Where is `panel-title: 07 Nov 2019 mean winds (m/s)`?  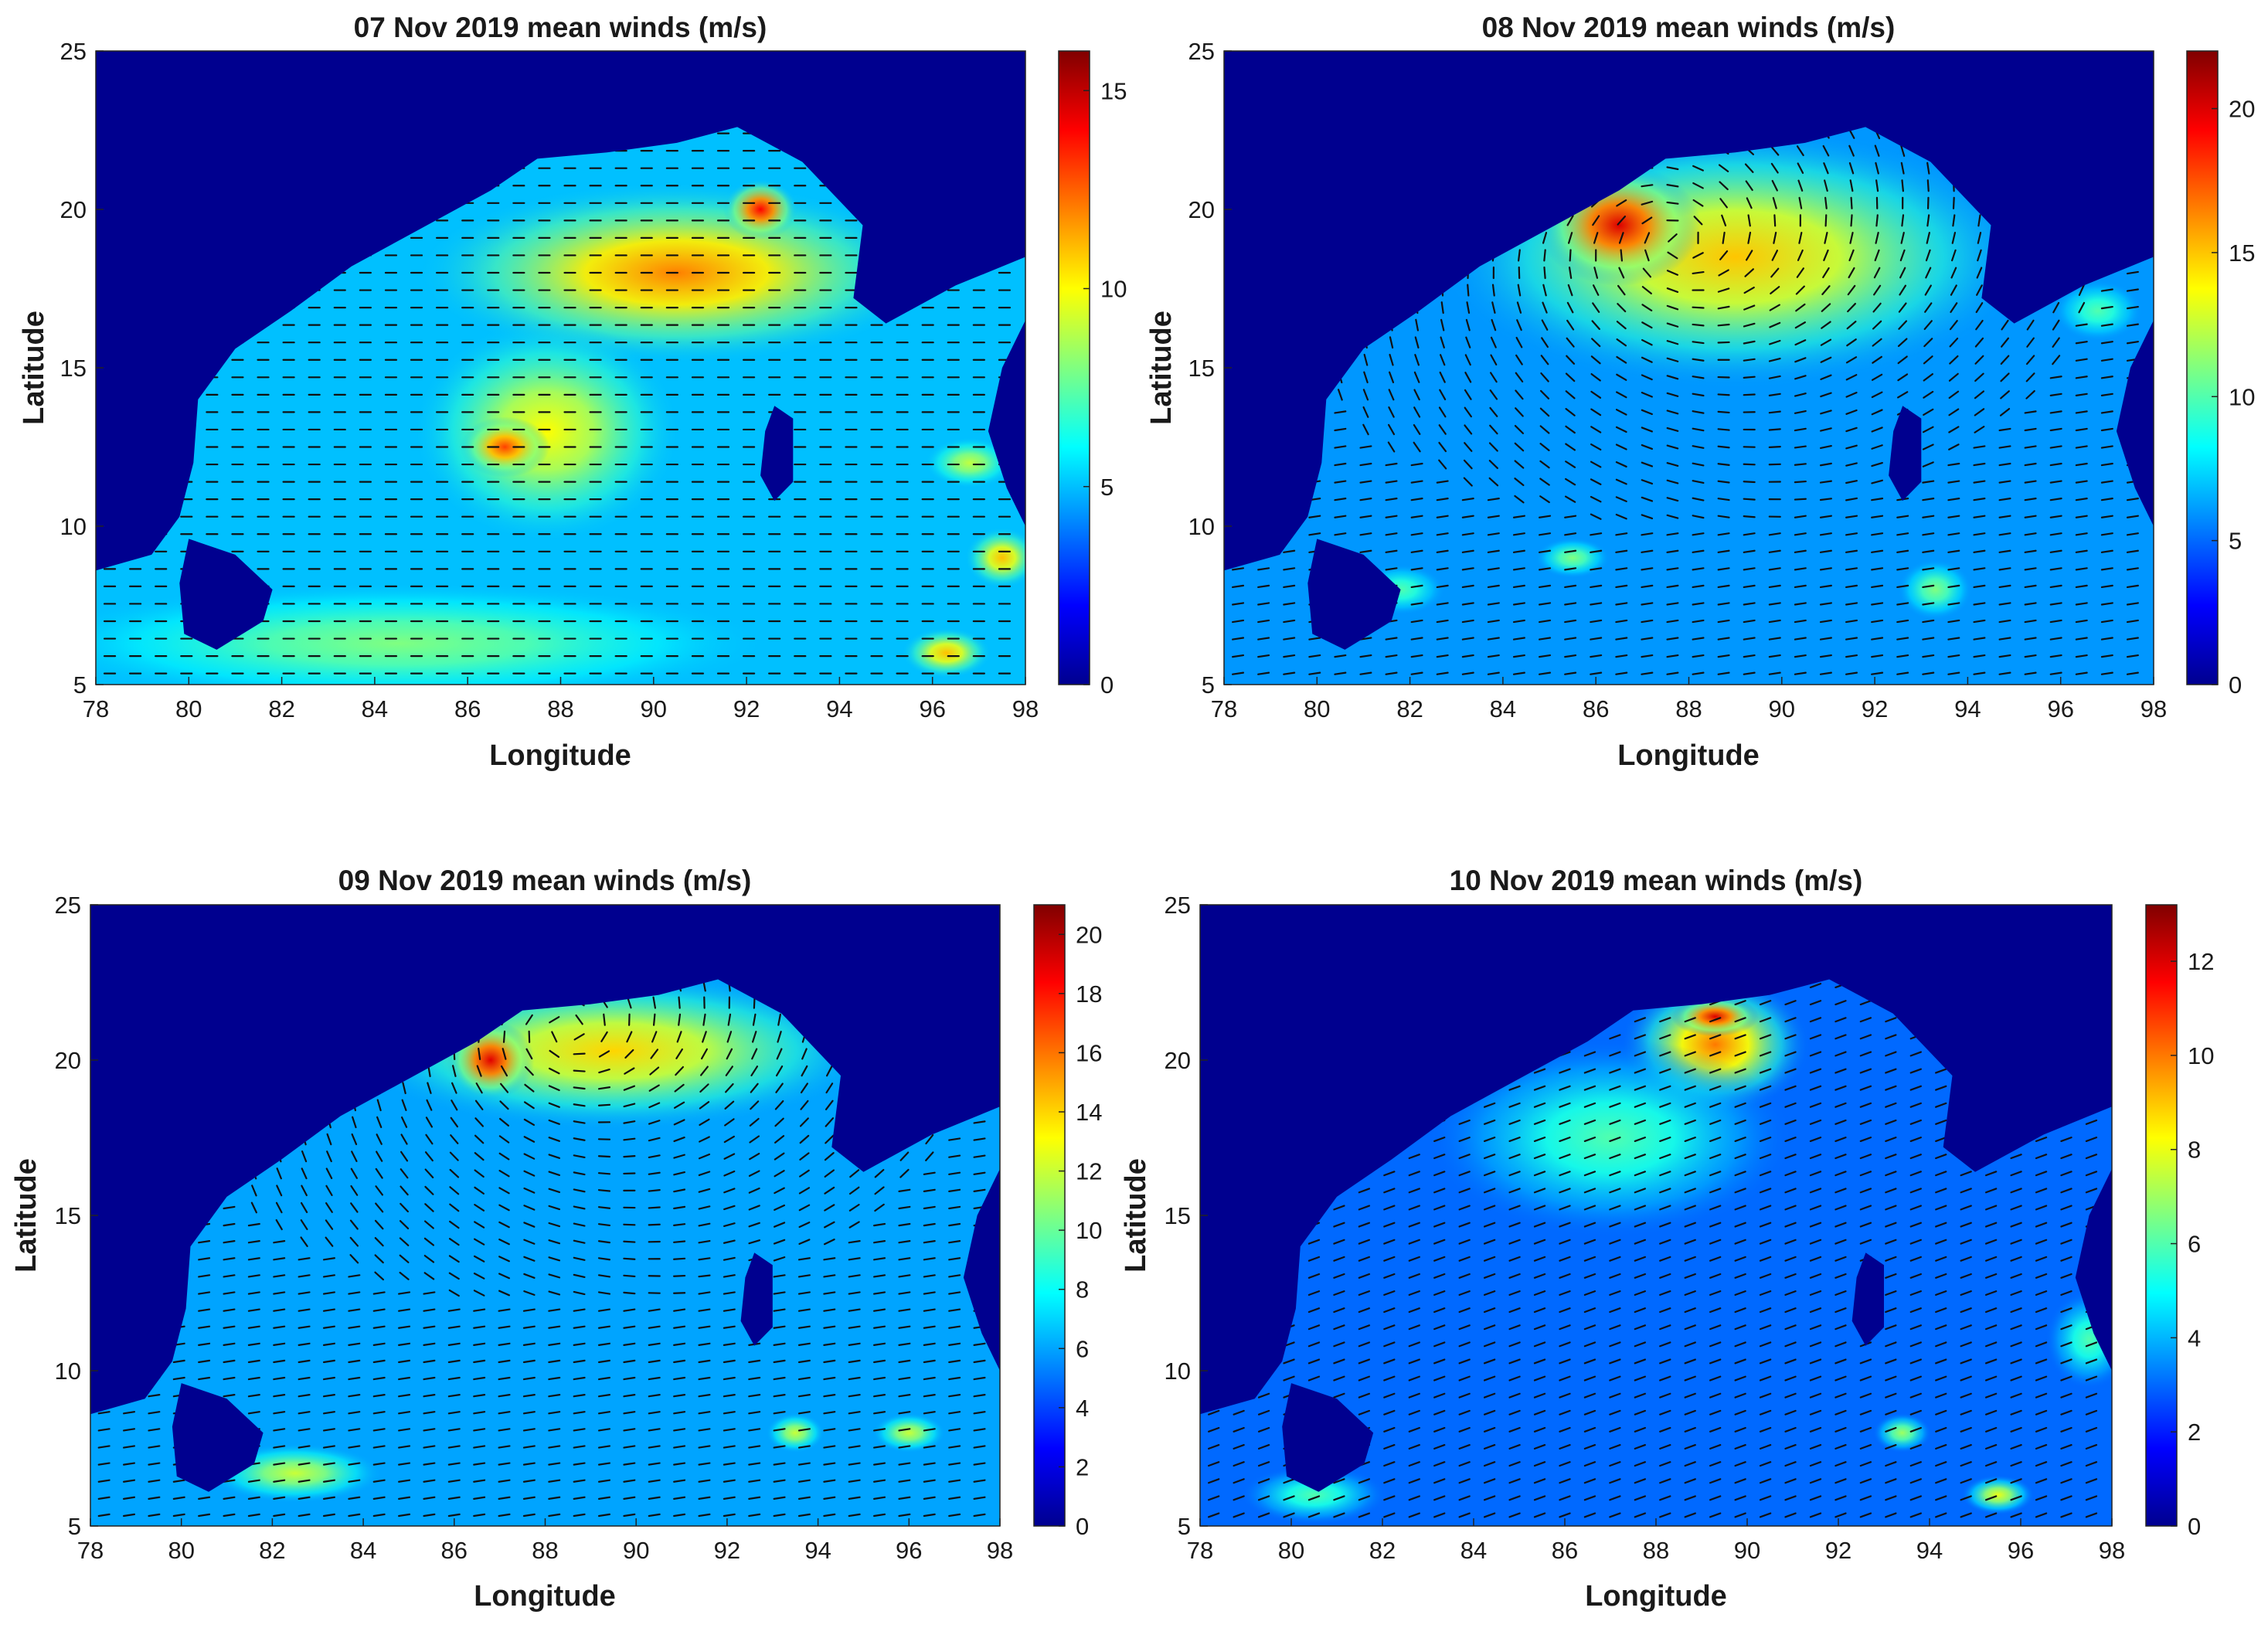 panel-title: 07 Nov 2019 mean winds (m/s) is located at coordinates (560, 27).